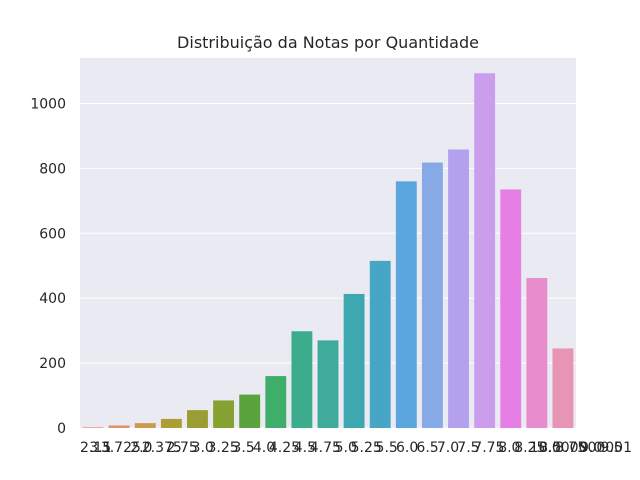 The width and height of the screenshot is (640, 480). I want to click on x-tick-label: 2.75, so click(182, 448).